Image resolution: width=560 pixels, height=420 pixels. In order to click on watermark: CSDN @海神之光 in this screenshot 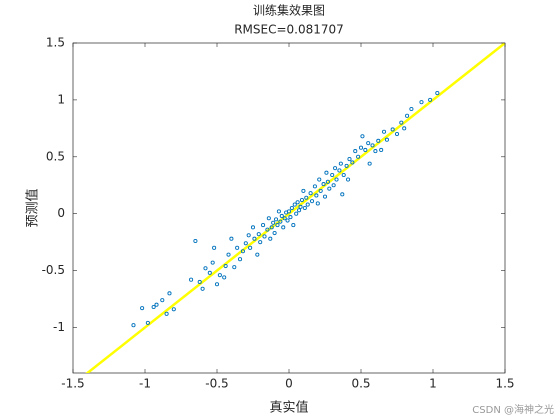, I will do `click(513, 409)`.